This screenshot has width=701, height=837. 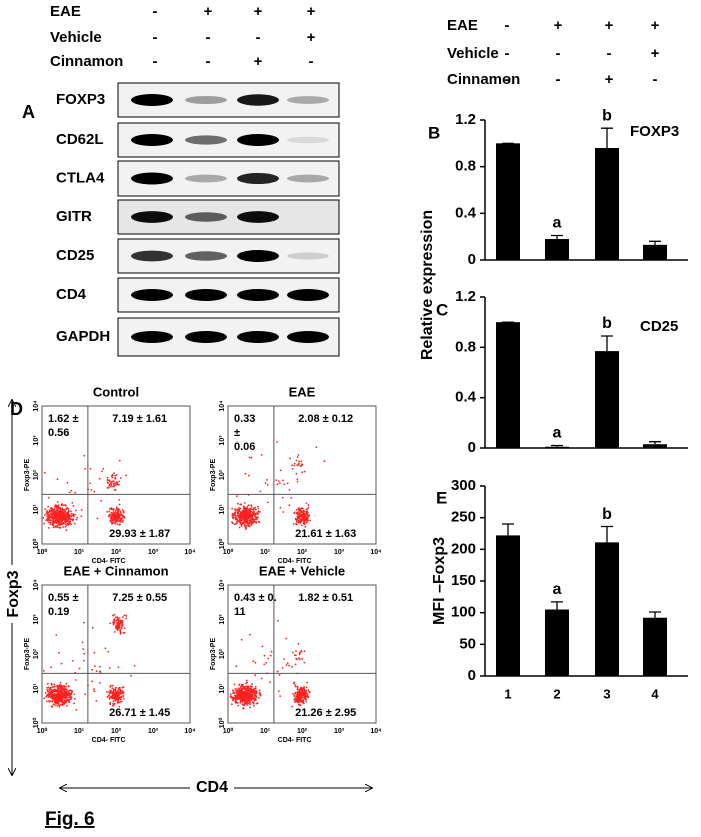 What do you see at coordinates (237, 433) in the screenshot?
I see `quadrant-value: ±` at bounding box center [237, 433].